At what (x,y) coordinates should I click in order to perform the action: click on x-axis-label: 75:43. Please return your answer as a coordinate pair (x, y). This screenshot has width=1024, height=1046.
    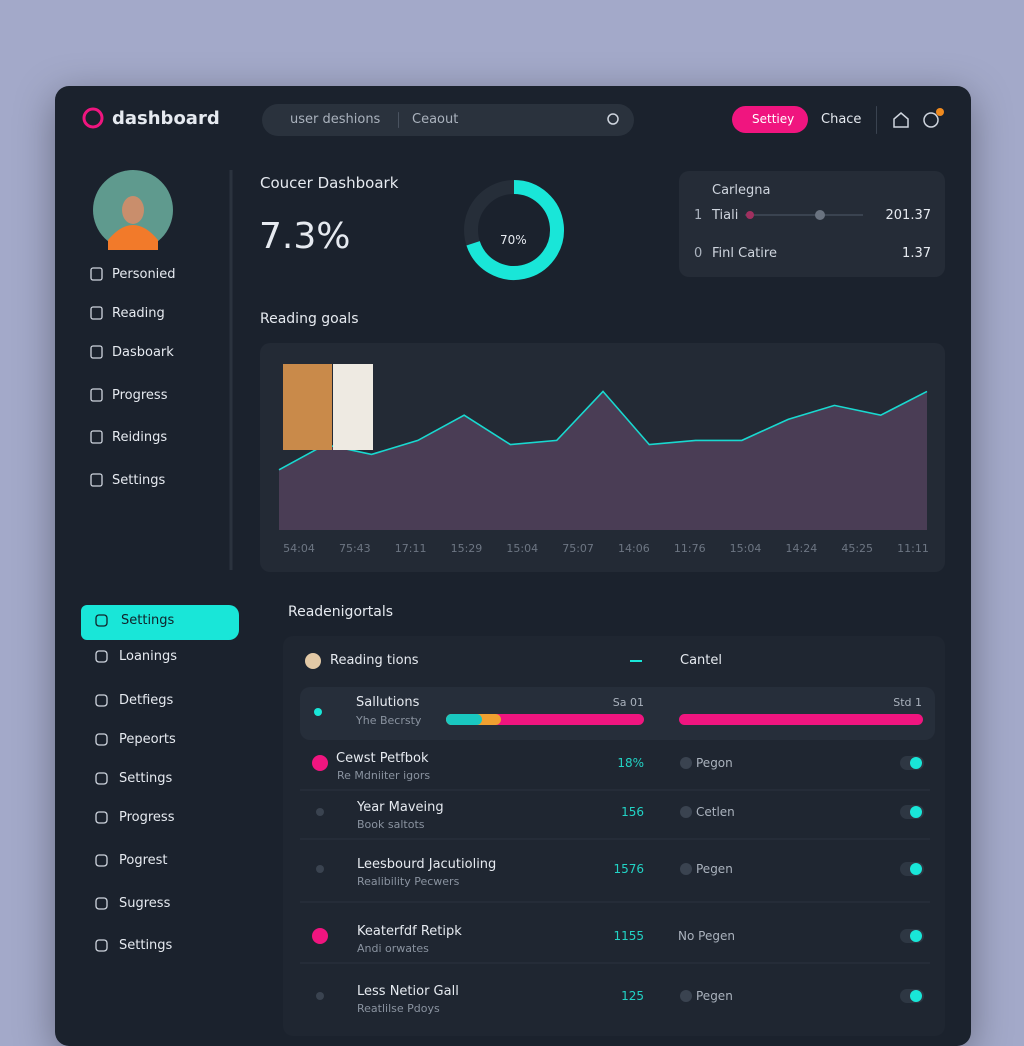
    Looking at the image, I should click on (354, 548).